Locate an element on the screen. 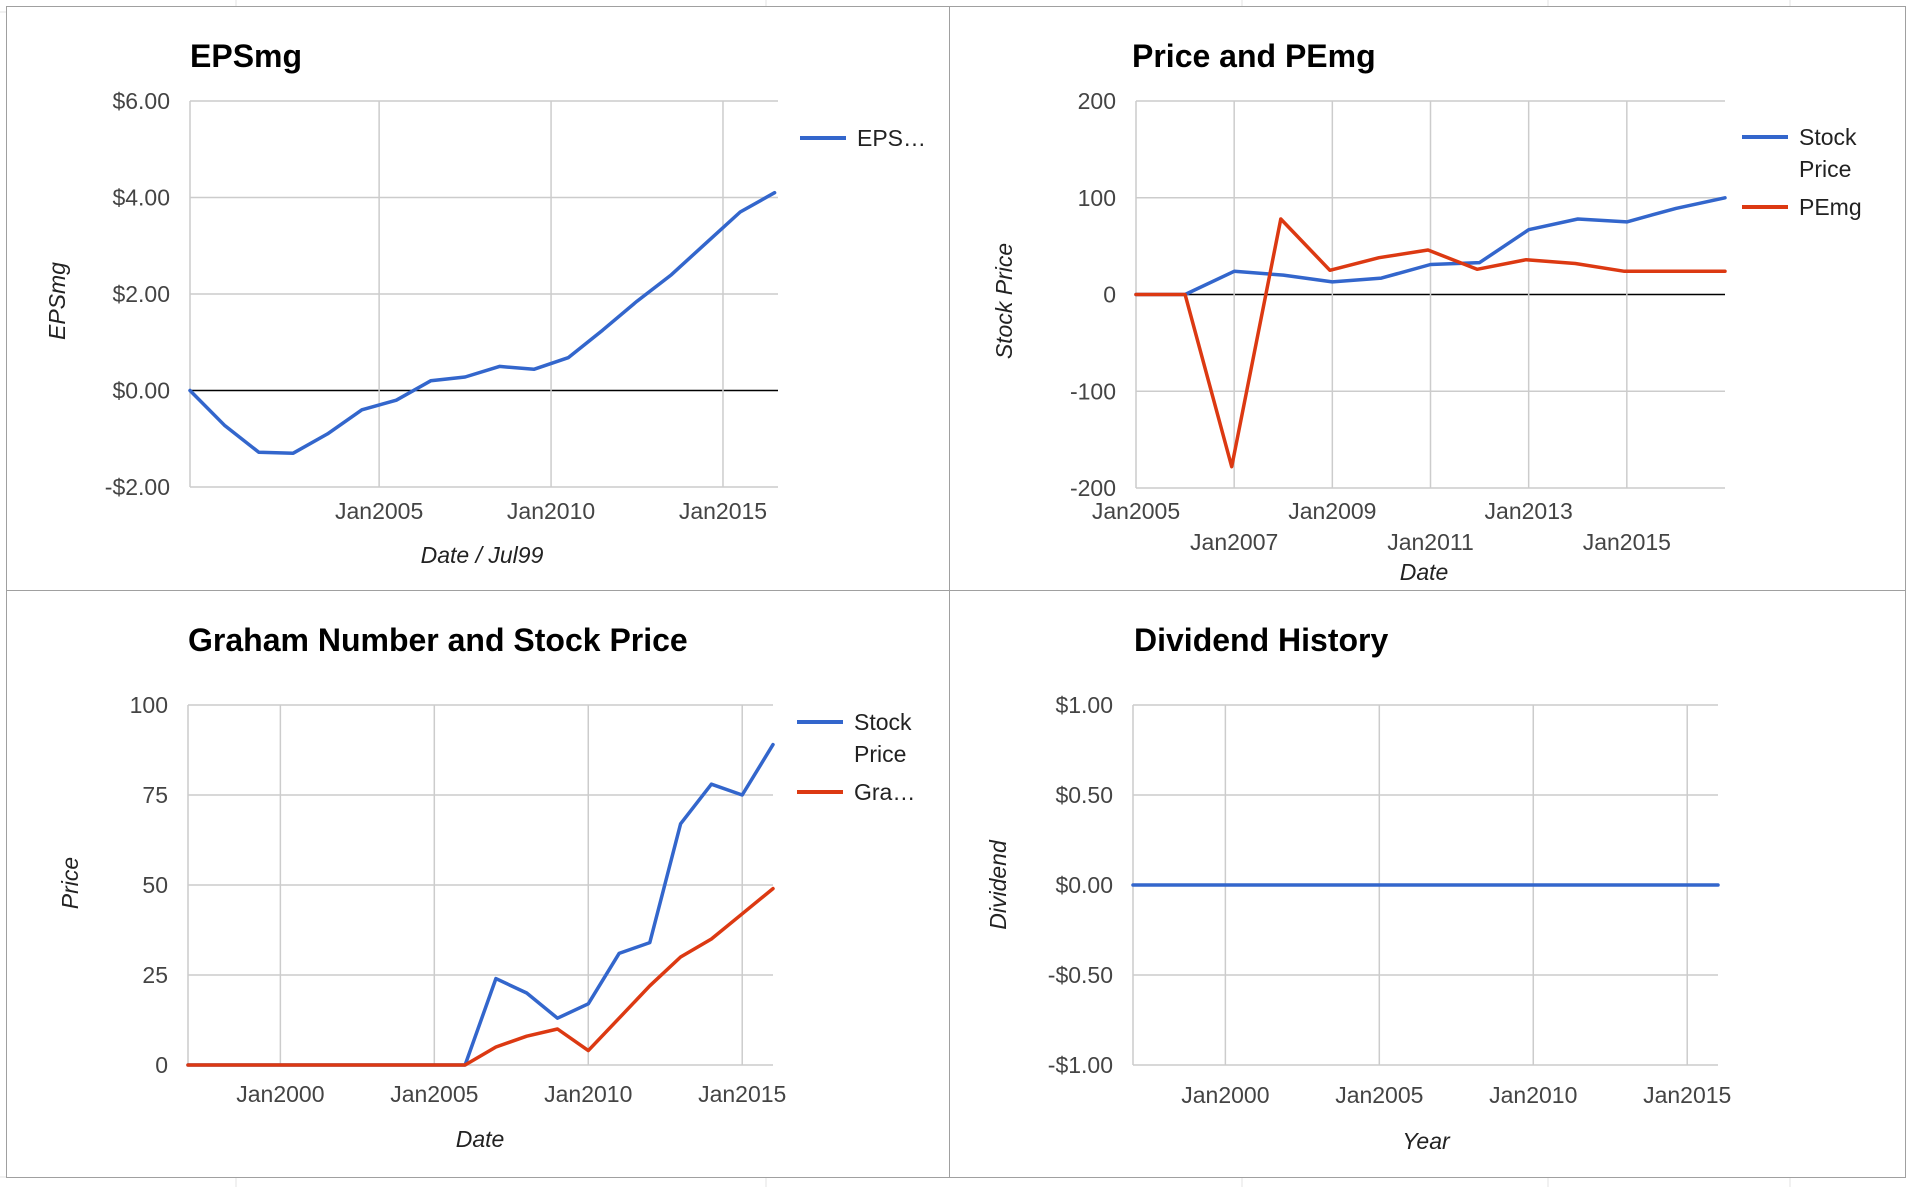 The image size is (1906, 1187). x-axis-title: Date / Jul99 is located at coordinates (482, 555).